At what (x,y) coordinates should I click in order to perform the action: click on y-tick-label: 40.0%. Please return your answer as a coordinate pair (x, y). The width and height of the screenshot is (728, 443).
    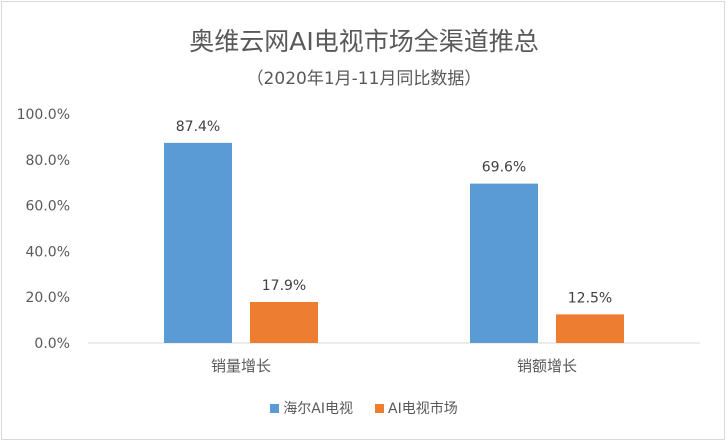
    Looking at the image, I should click on (48, 252).